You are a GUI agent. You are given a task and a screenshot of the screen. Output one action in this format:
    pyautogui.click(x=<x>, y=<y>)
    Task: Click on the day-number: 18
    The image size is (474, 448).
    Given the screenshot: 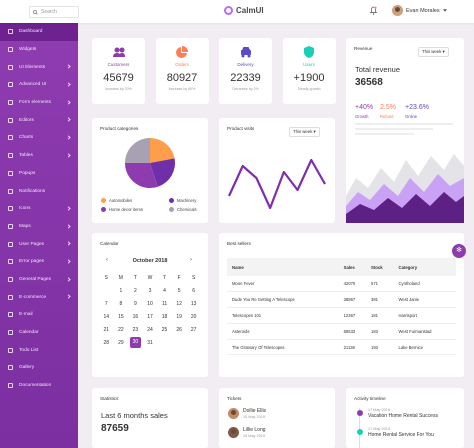 What is the action you would take?
    pyautogui.click(x=164, y=316)
    